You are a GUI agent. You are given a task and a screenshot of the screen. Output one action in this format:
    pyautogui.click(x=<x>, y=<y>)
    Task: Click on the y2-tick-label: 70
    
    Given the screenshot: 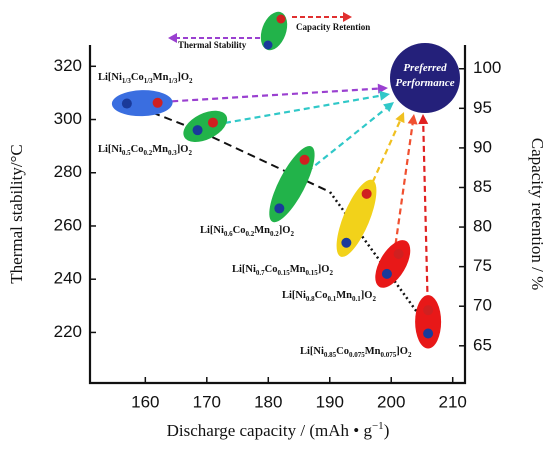 What is the action you would take?
    pyautogui.click(x=482, y=305)
    